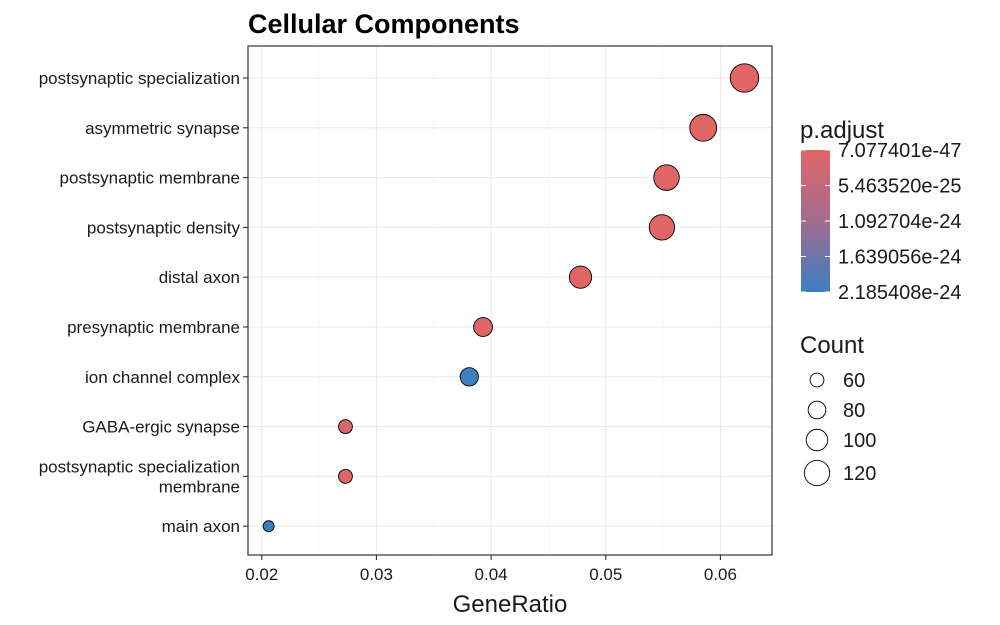  Describe the element at coordinates (720, 574) in the screenshot. I see `x-tick-label: 0.06` at that location.